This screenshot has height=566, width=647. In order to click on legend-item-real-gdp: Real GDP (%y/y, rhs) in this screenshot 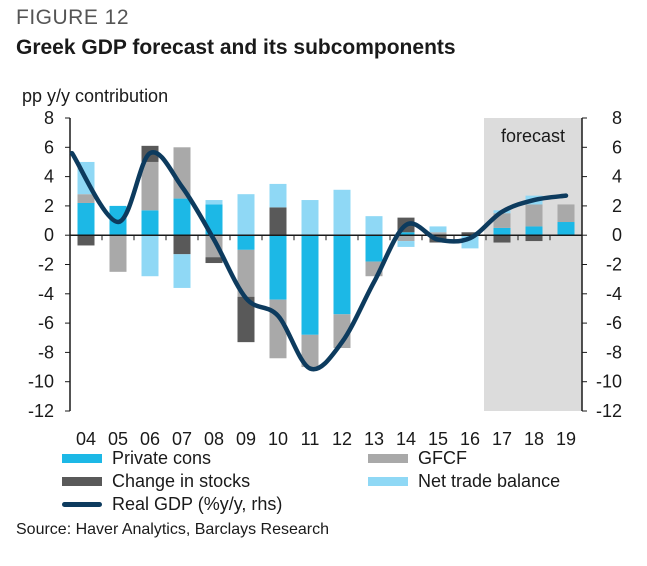, I will do `click(172, 504)`.